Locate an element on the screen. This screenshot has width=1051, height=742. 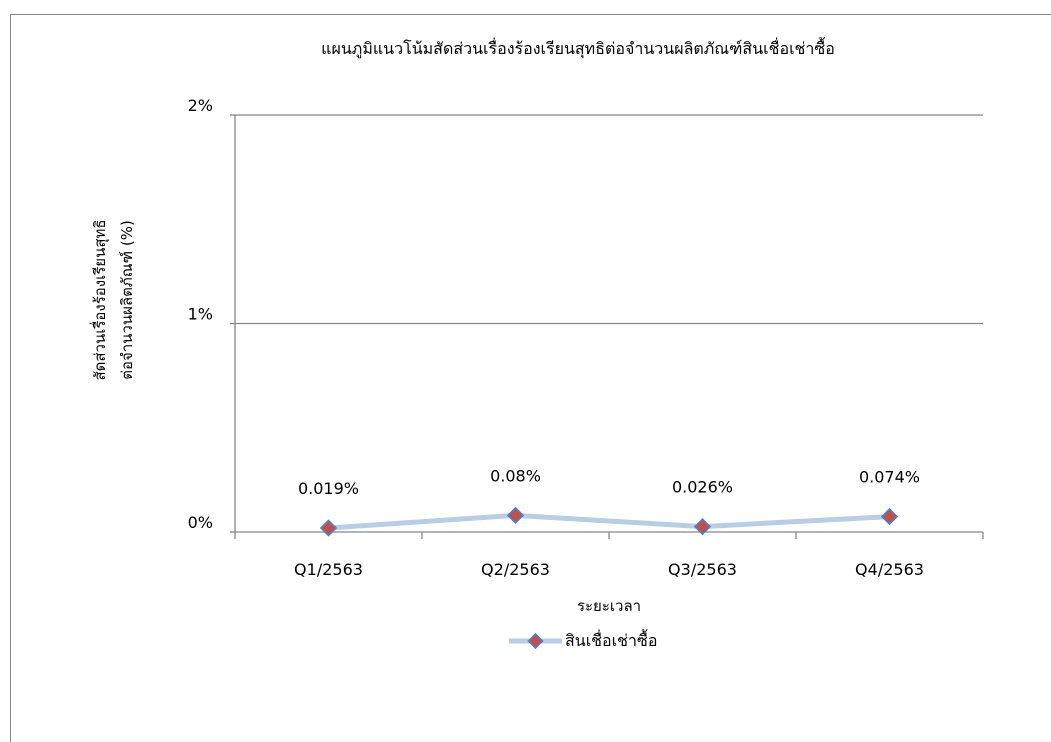
x-tick-labels: Q1/2563 Q2/2563 Q3/2563 Q4/2563 is located at coordinates (609, 569).